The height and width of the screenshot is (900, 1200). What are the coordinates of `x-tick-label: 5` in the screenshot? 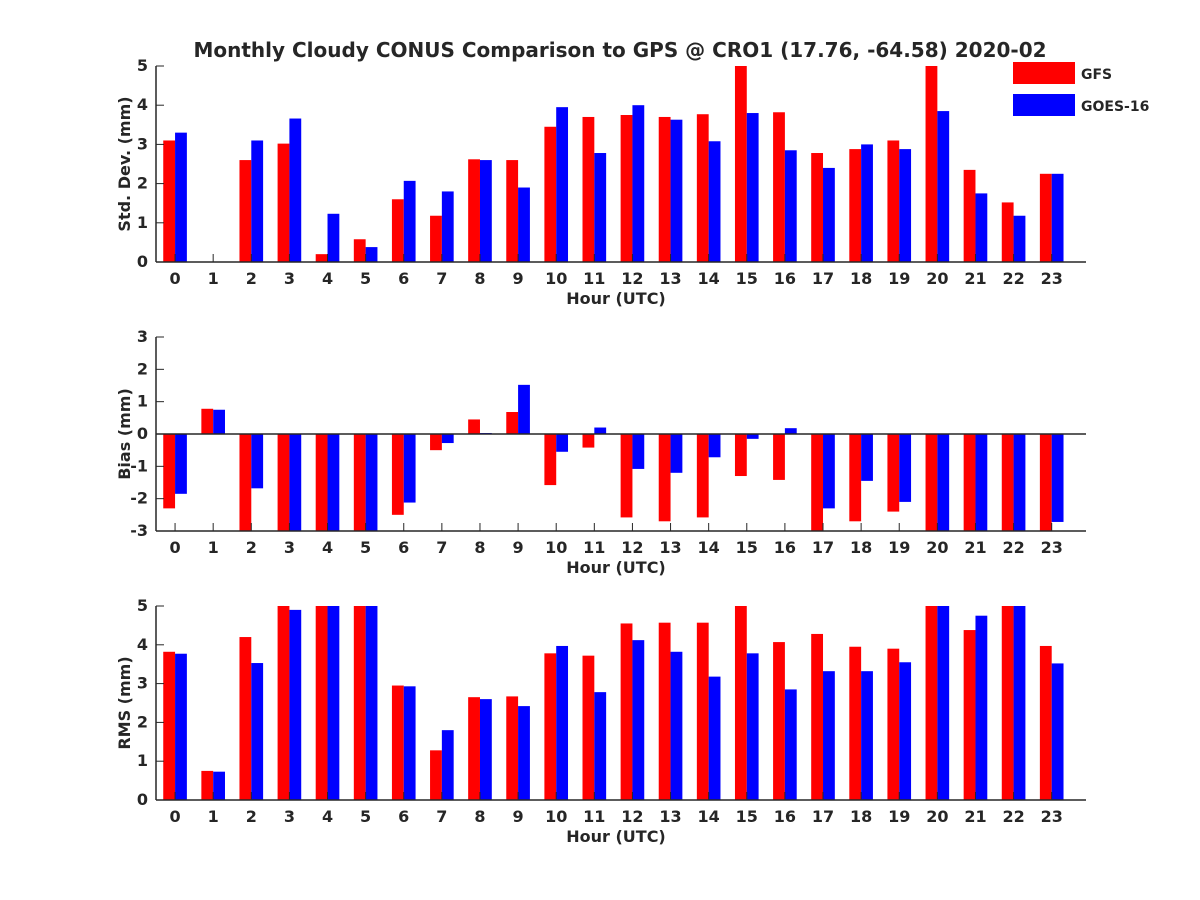 It's located at (365, 816).